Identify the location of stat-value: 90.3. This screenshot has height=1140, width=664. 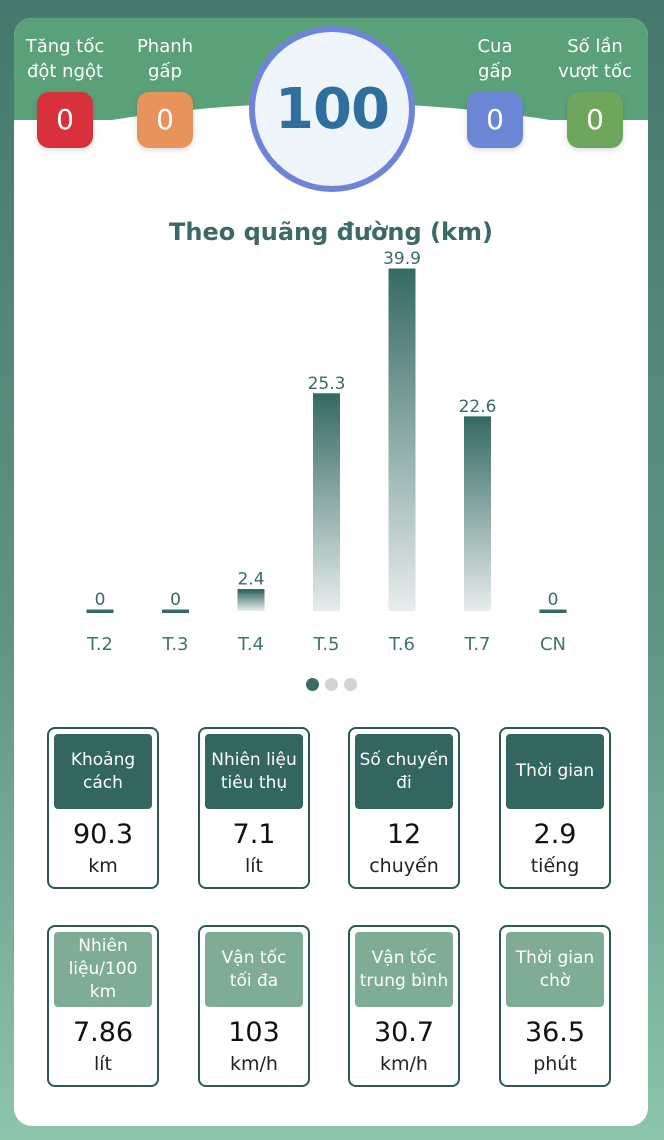
(103, 834).